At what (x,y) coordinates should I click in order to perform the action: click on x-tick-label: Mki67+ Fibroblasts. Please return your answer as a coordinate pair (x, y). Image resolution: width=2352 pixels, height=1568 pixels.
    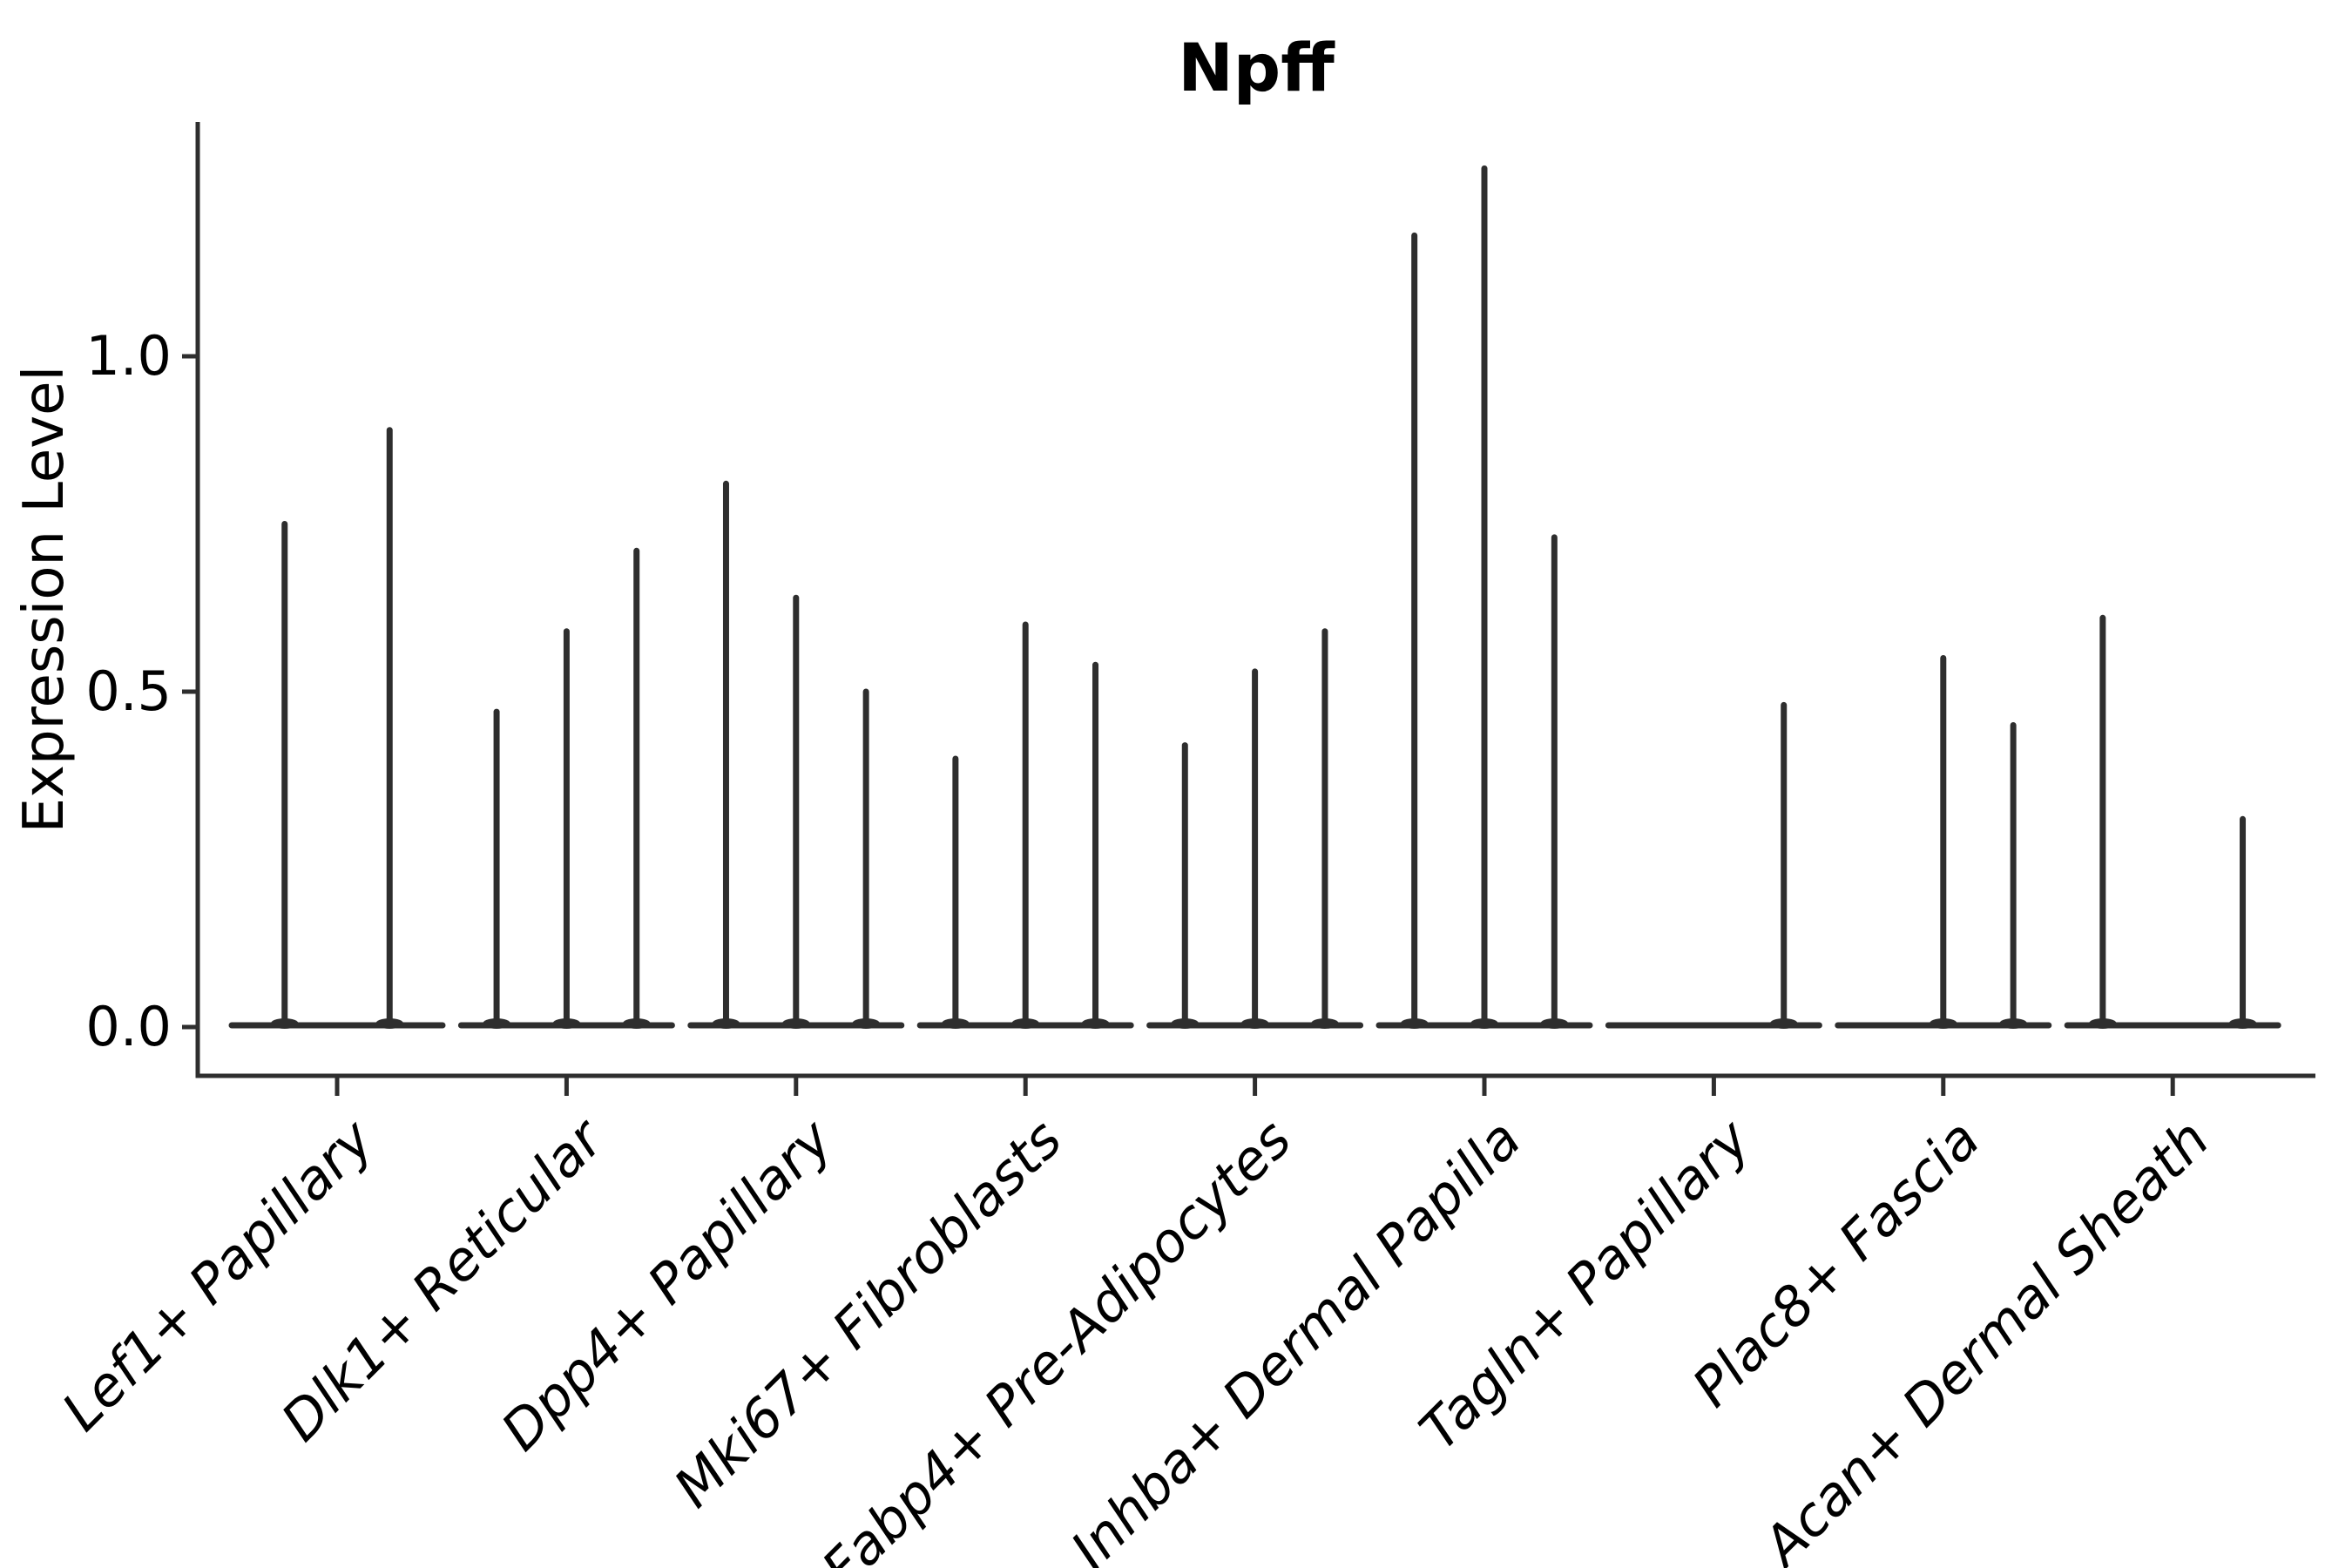
    Looking at the image, I should click on (868, 1313).